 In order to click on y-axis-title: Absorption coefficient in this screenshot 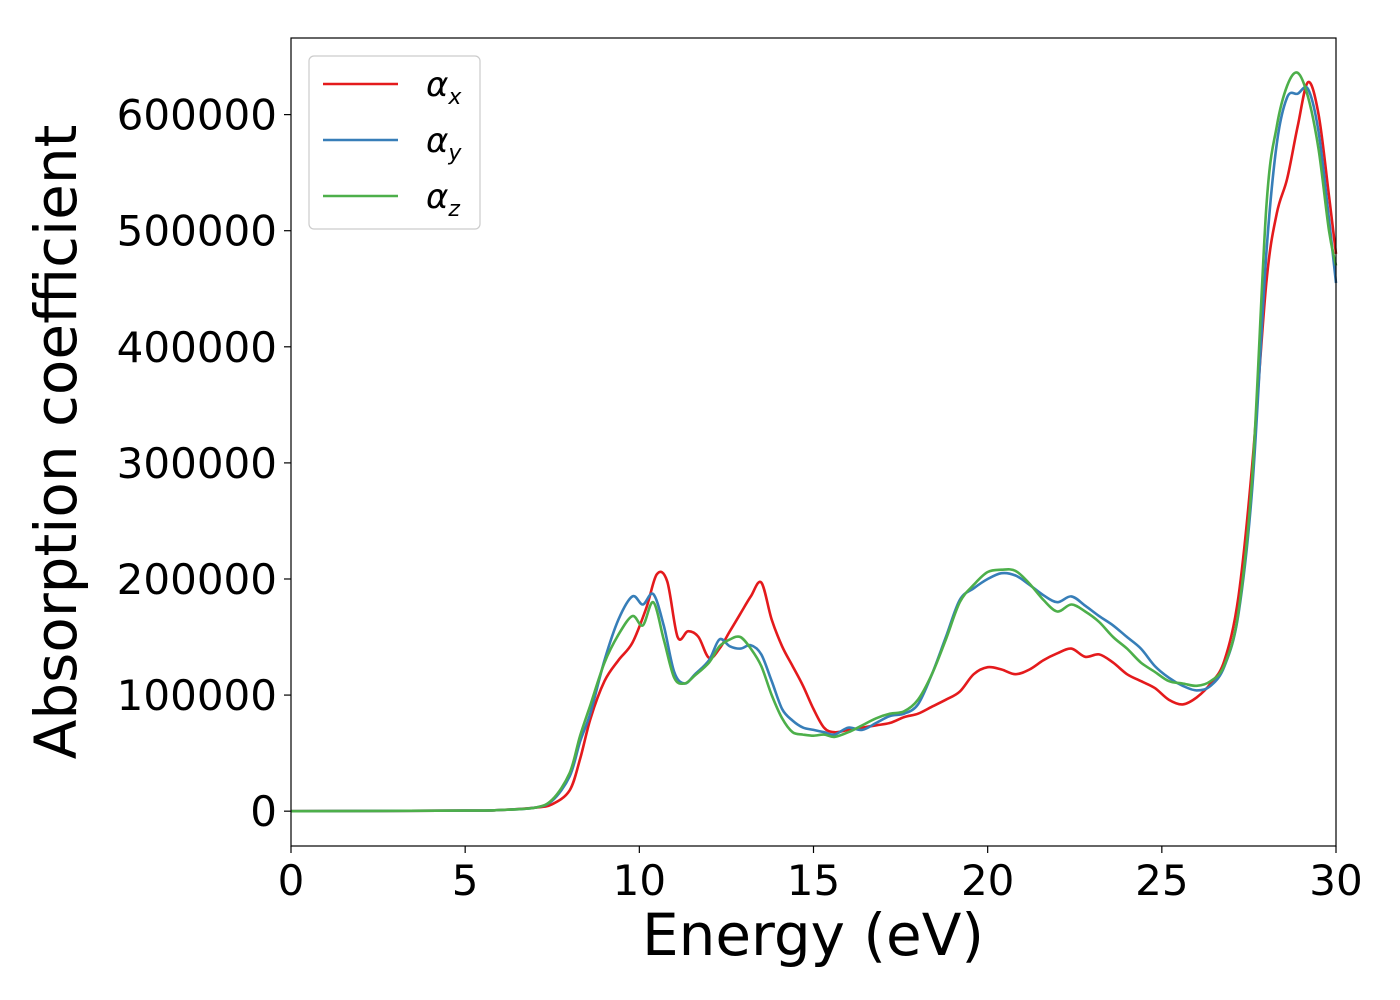, I will do `click(56, 442)`.